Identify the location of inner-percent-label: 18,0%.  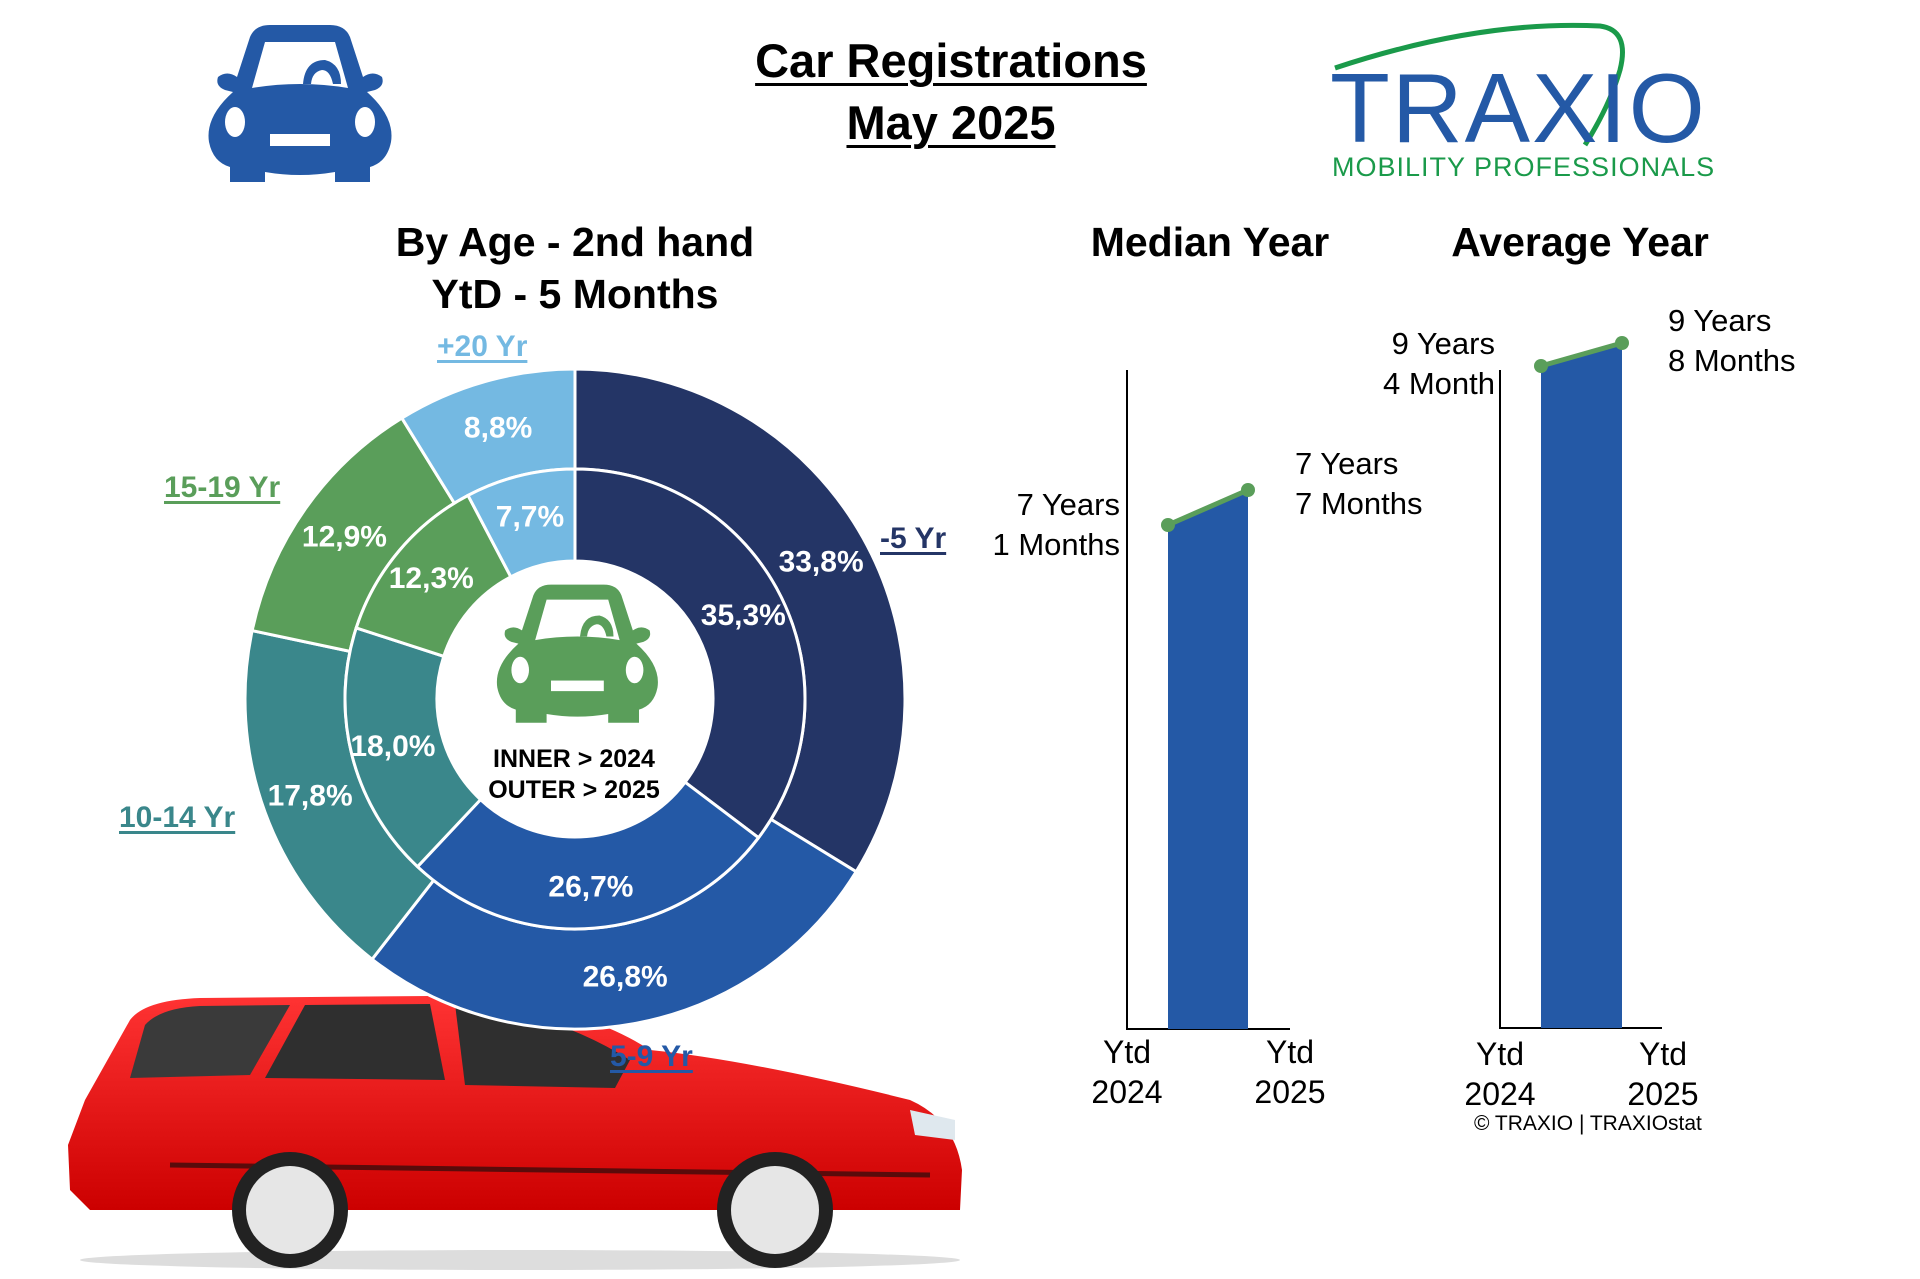
(392, 746).